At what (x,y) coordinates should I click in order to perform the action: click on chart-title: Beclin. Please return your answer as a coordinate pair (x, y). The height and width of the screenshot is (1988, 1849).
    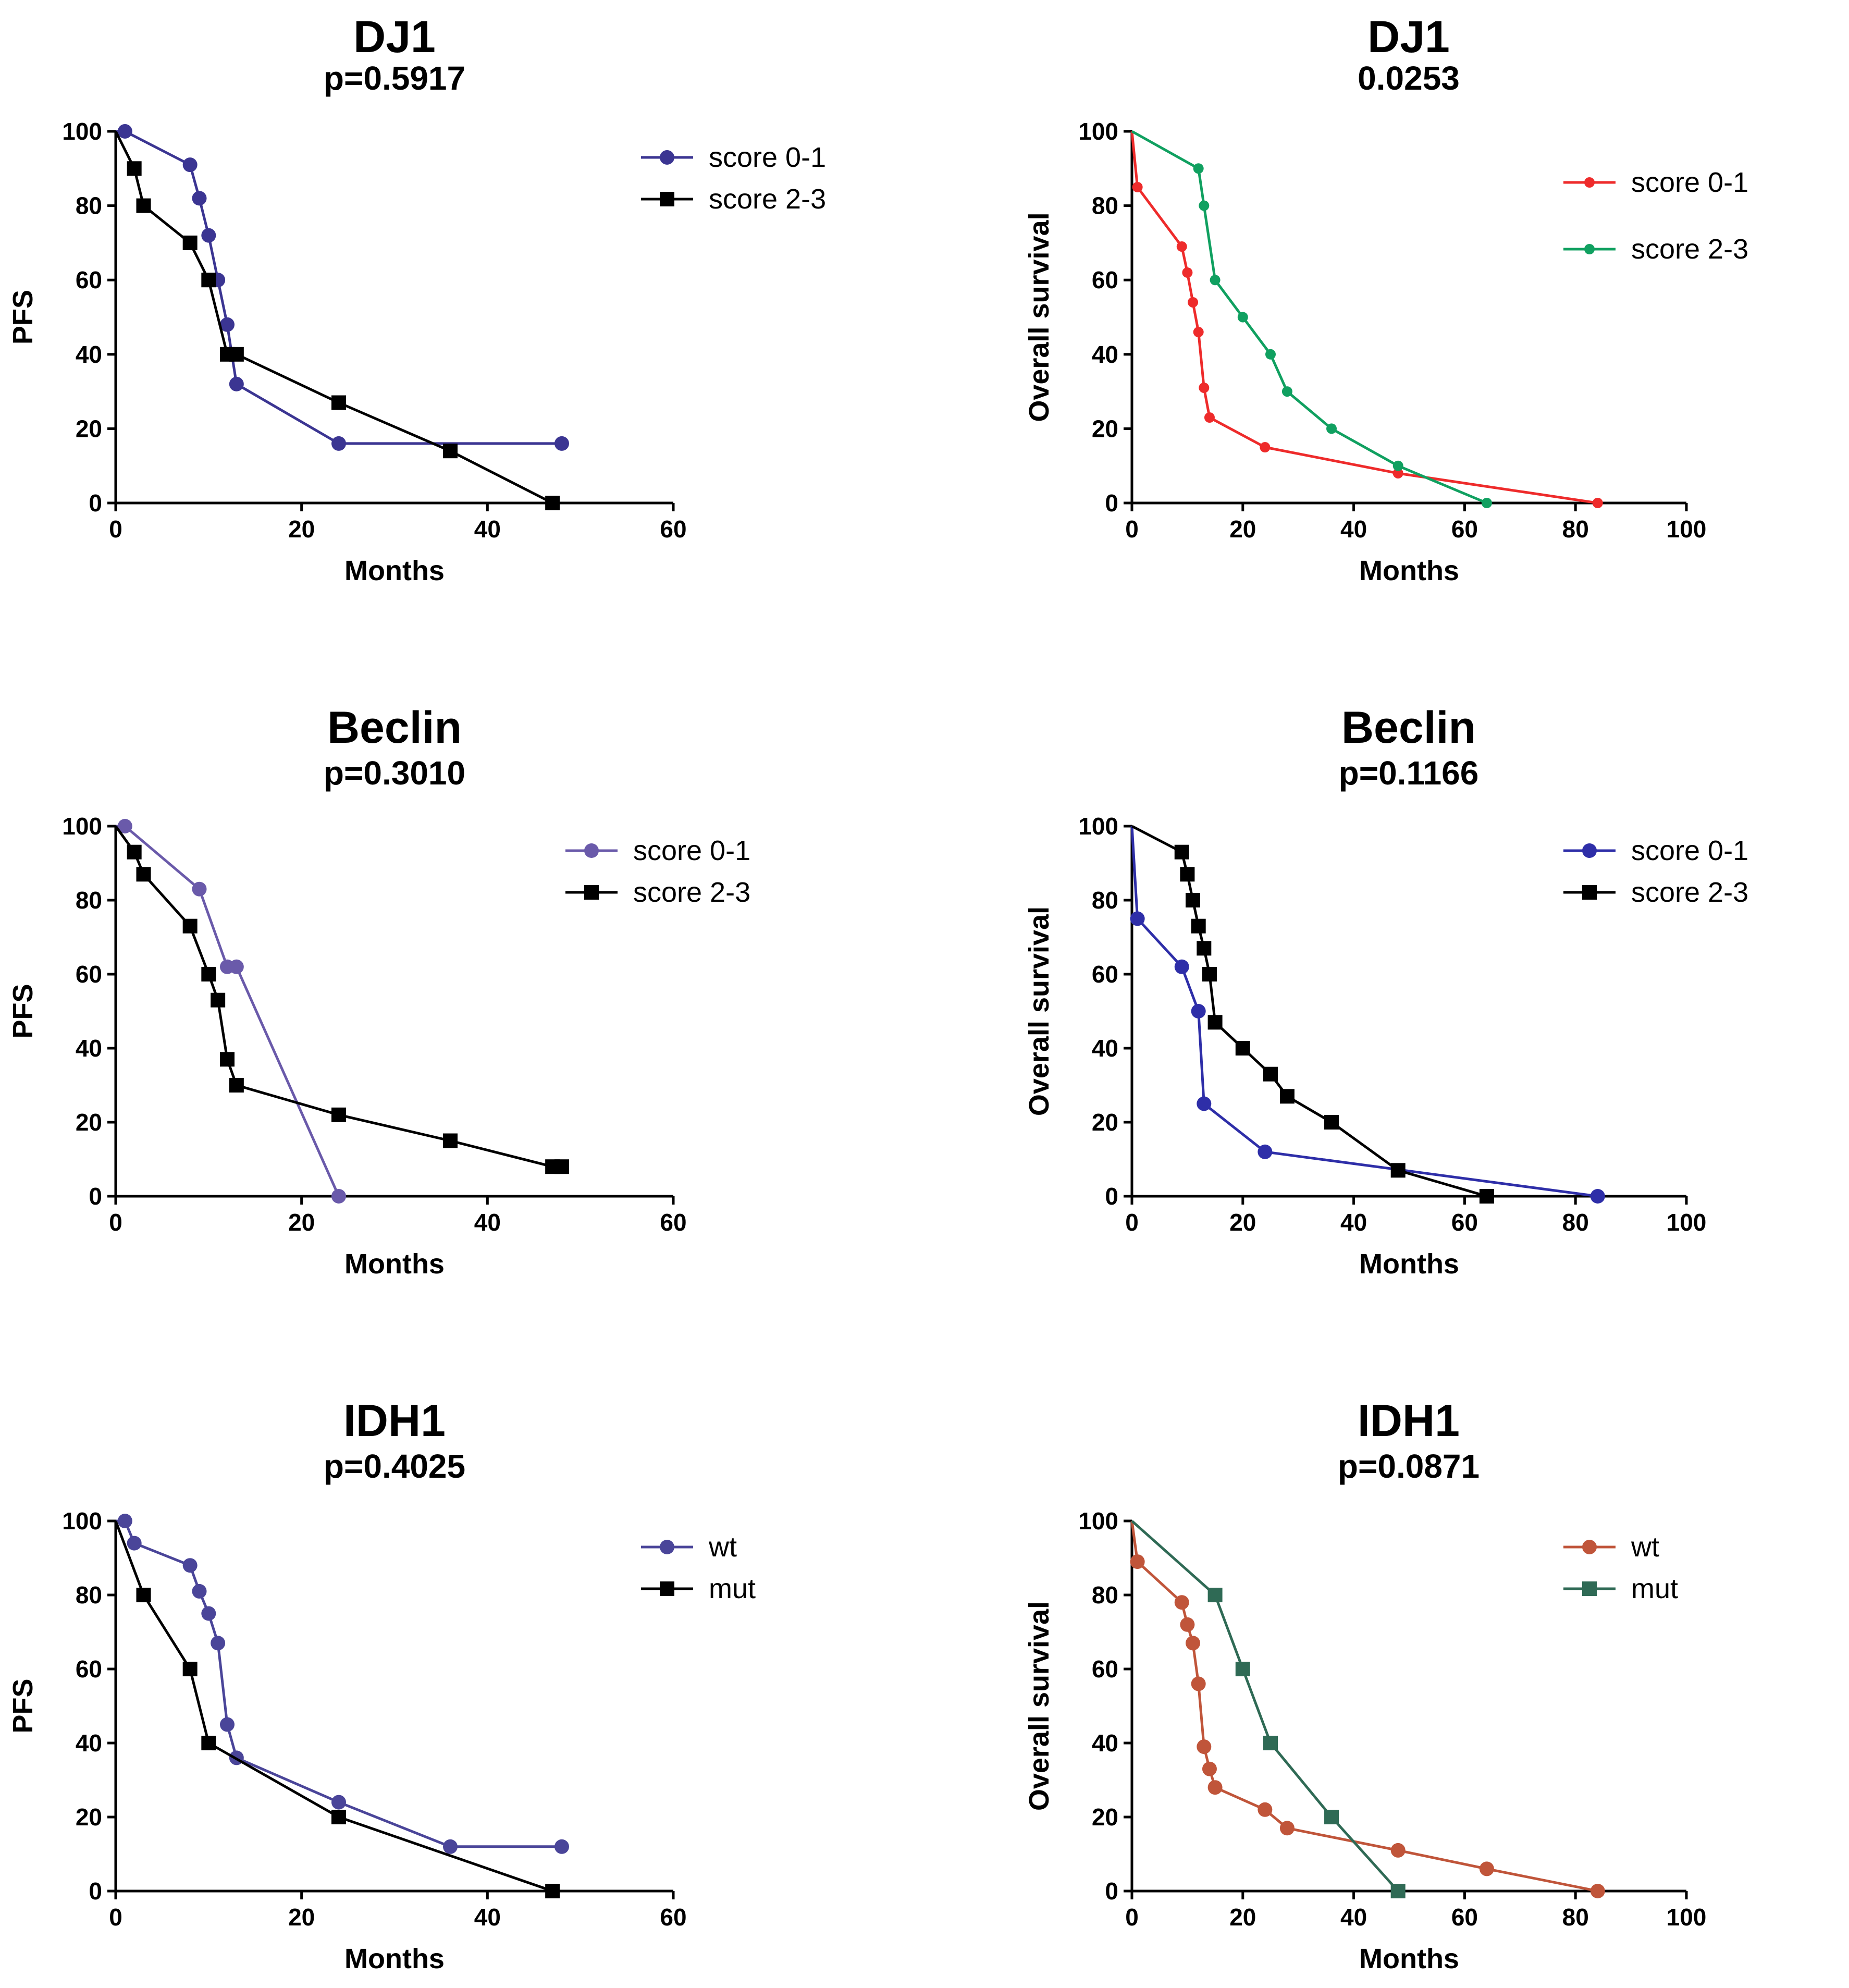
    Looking at the image, I should click on (394, 728).